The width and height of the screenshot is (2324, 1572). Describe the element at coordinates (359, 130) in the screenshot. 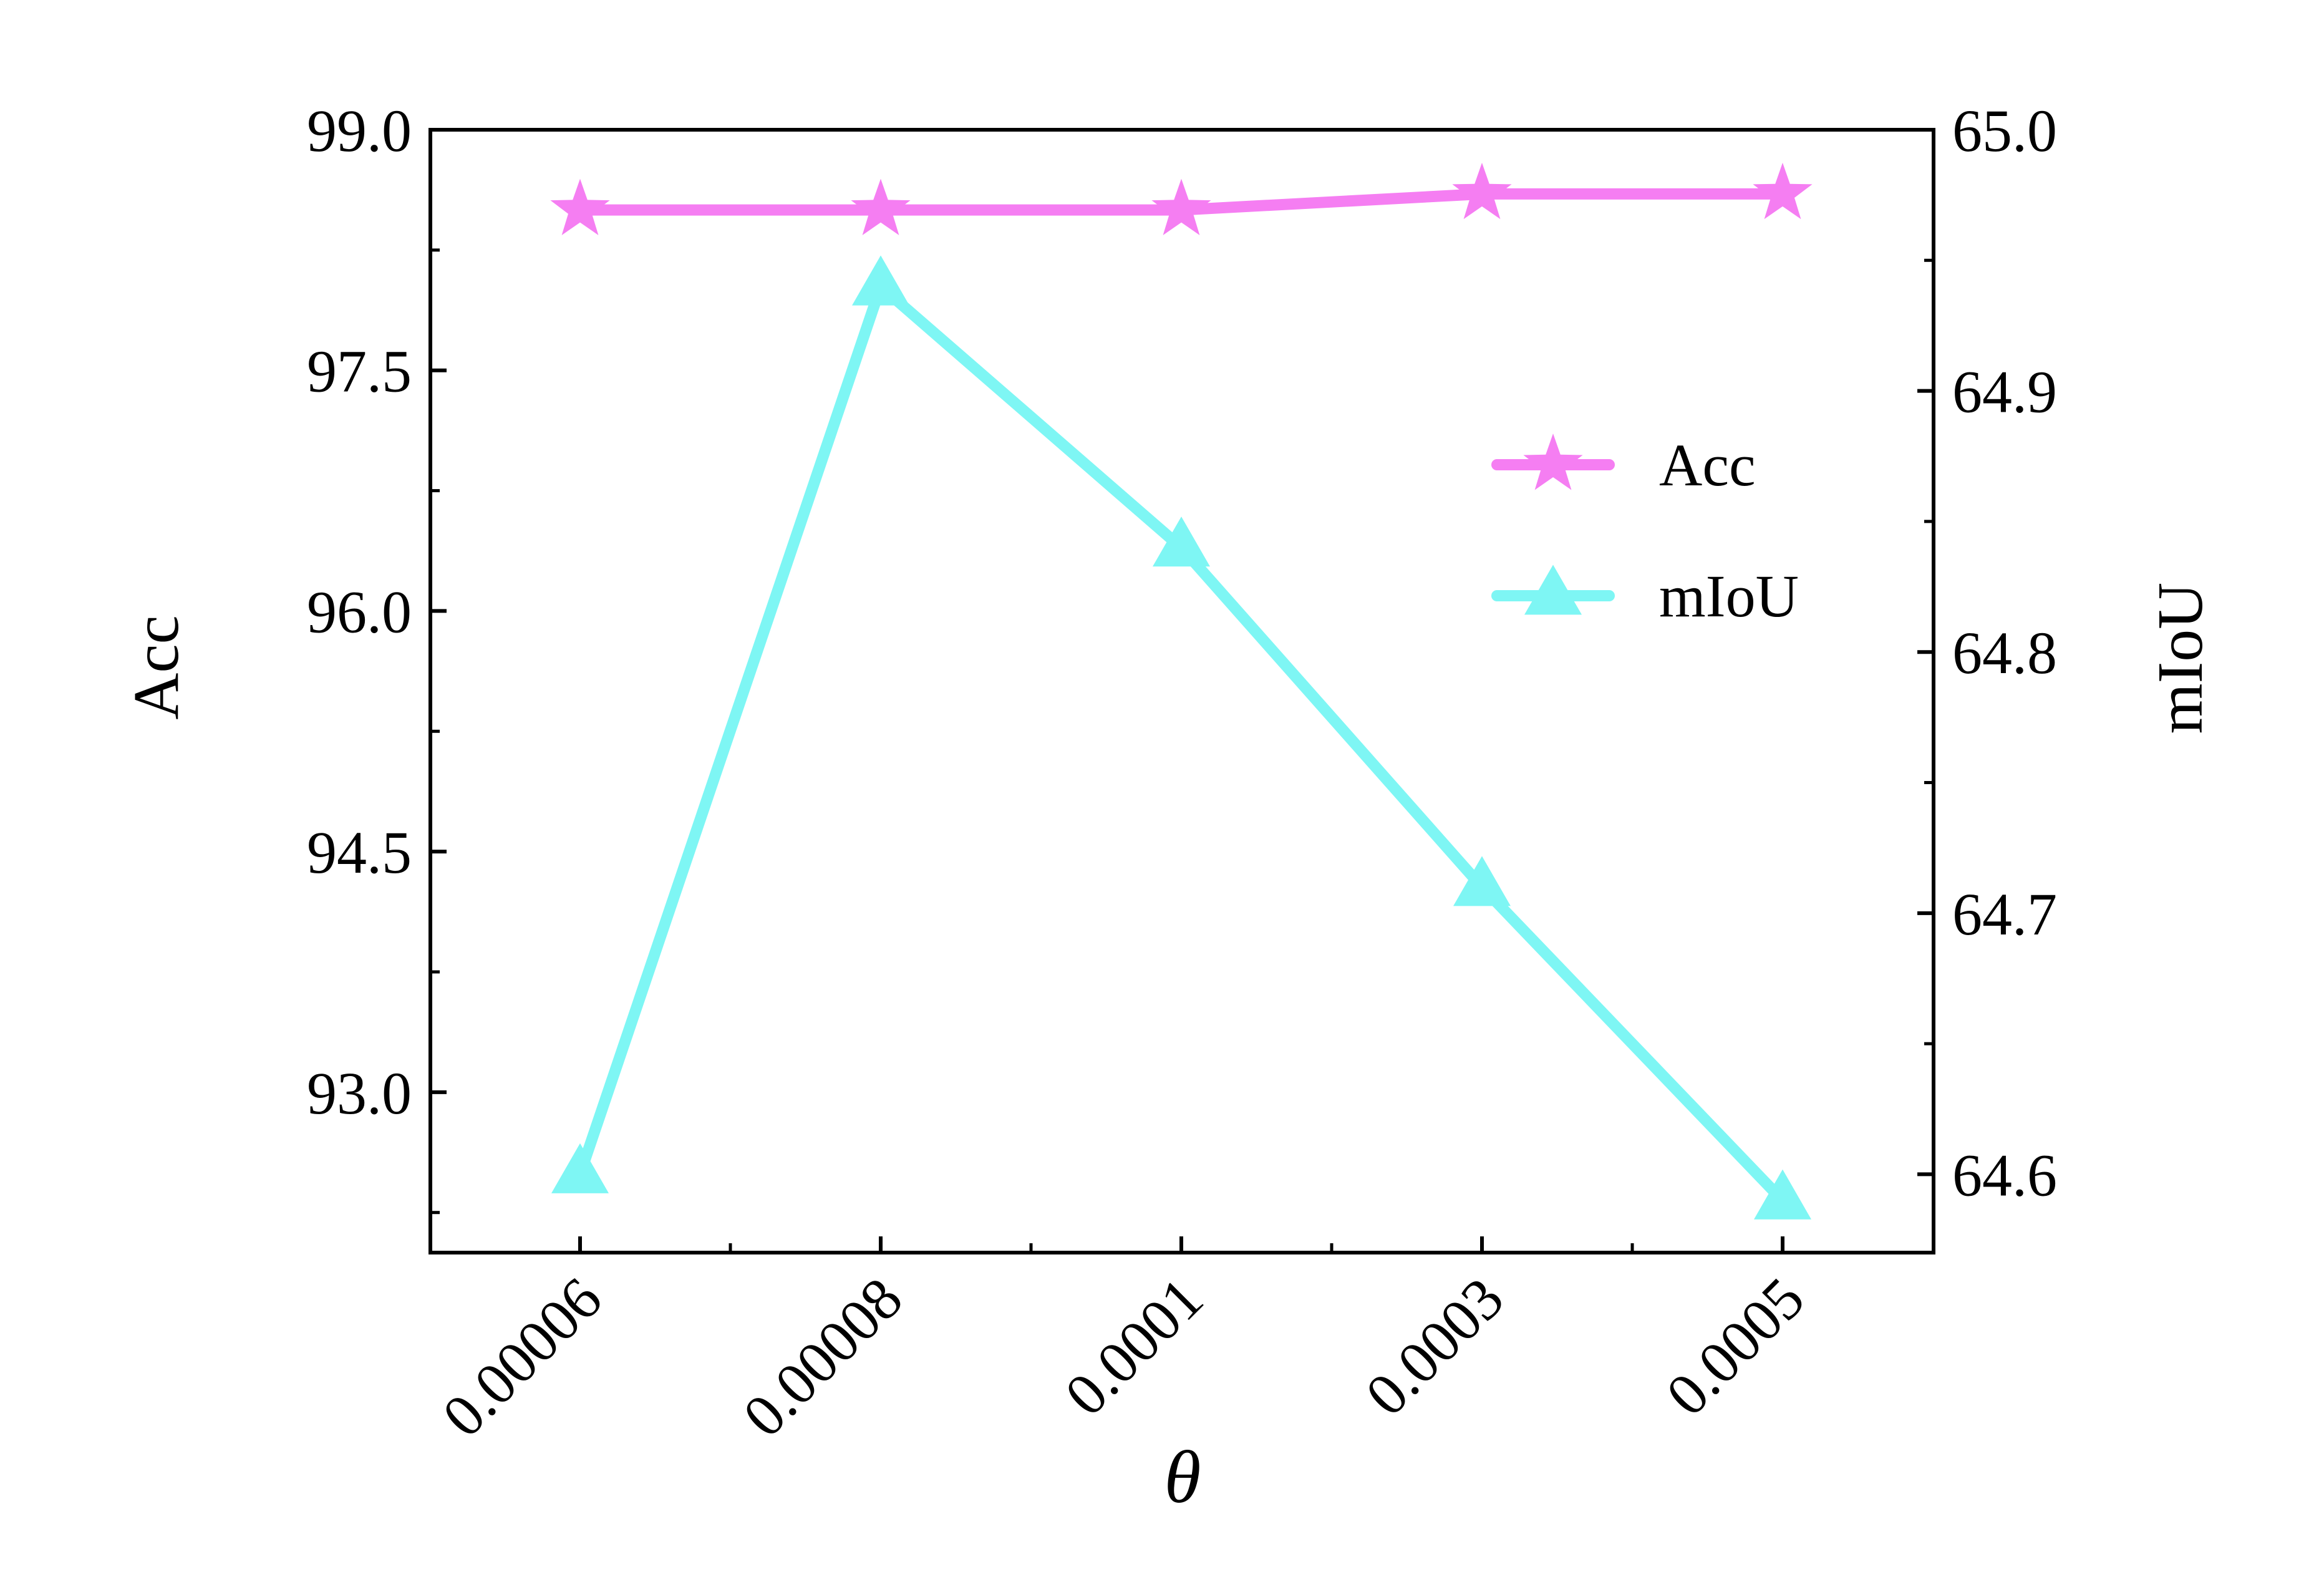

I see `y-left-tick-label: 99.0` at that location.